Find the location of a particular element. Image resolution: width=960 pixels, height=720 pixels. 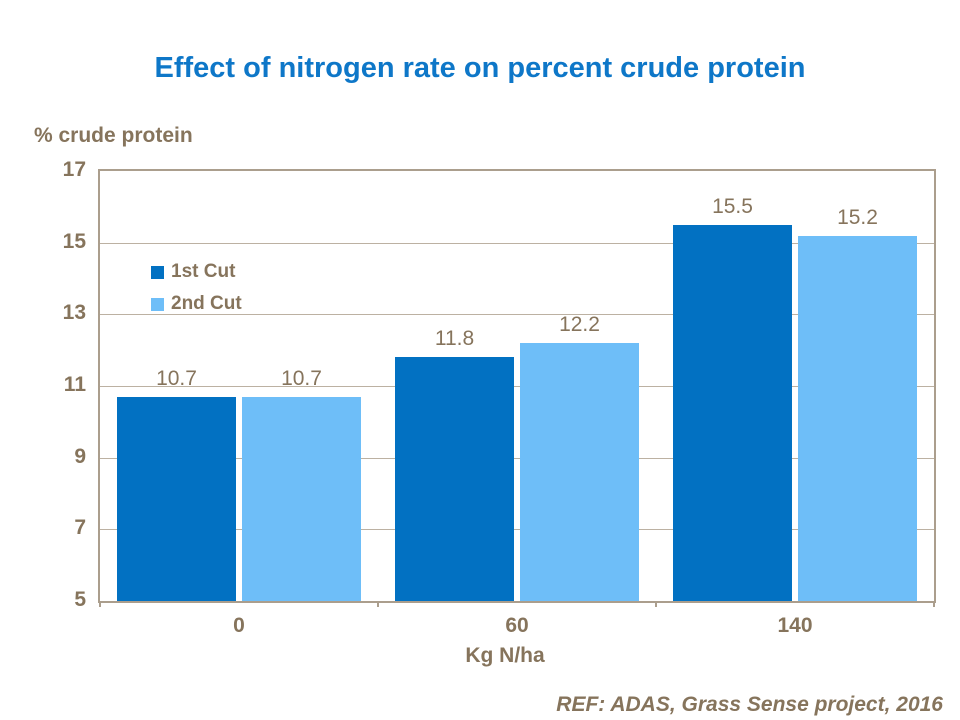

bar-value-label: 15.5 is located at coordinates (732, 206).